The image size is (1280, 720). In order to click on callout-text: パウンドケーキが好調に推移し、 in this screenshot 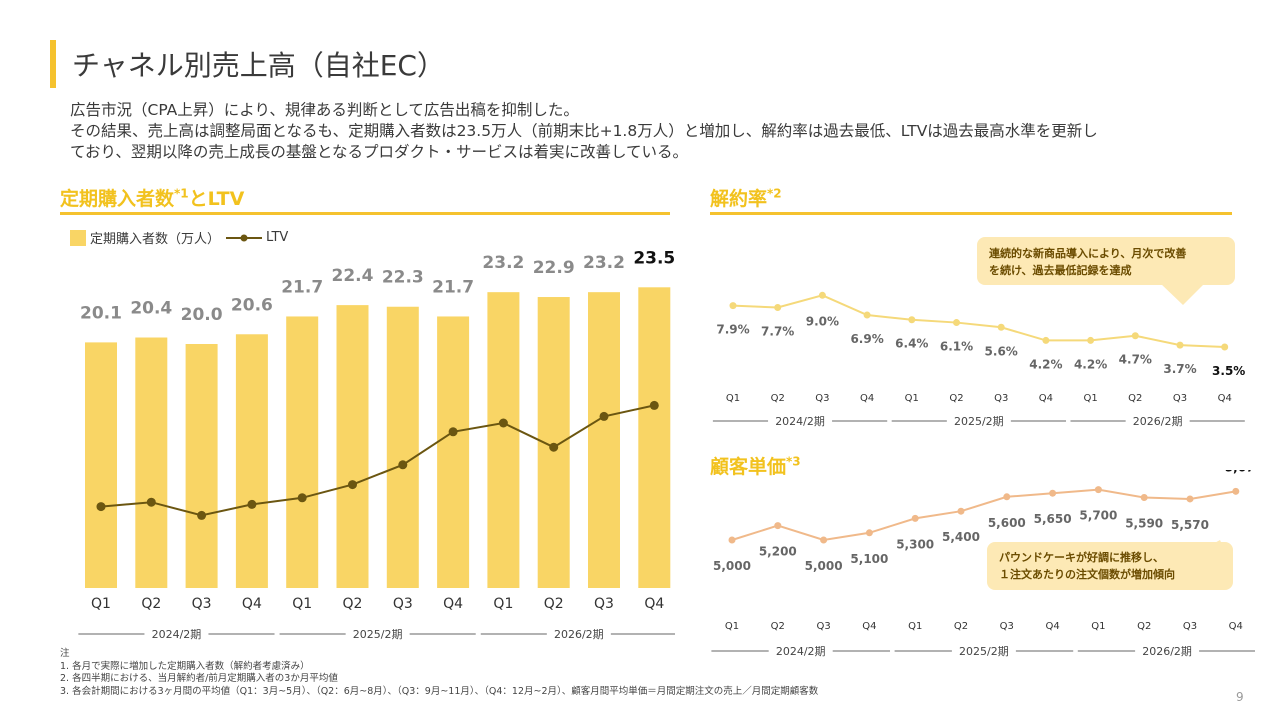, I will do `click(1081, 557)`.